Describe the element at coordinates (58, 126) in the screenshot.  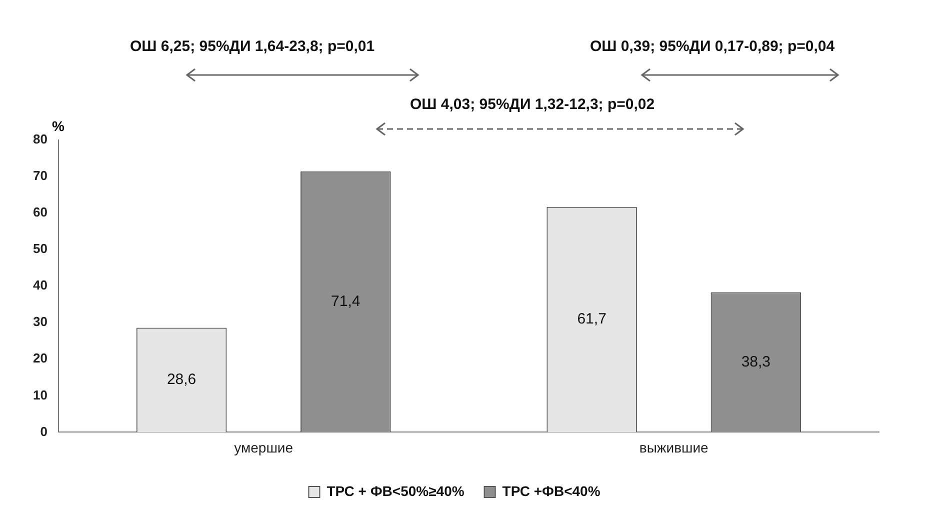
I see `y-axis-title: %` at that location.